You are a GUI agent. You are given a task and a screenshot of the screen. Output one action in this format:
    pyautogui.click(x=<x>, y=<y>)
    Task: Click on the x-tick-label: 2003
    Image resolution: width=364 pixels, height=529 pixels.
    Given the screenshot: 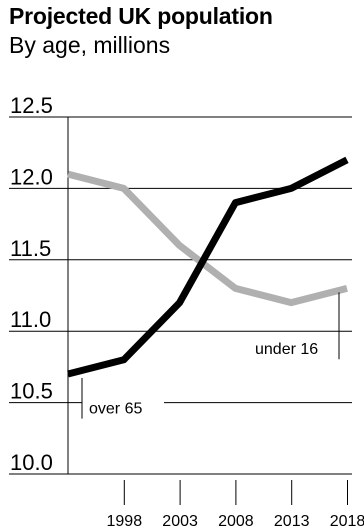 What is the action you would take?
    pyautogui.click(x=180, y=521)
    